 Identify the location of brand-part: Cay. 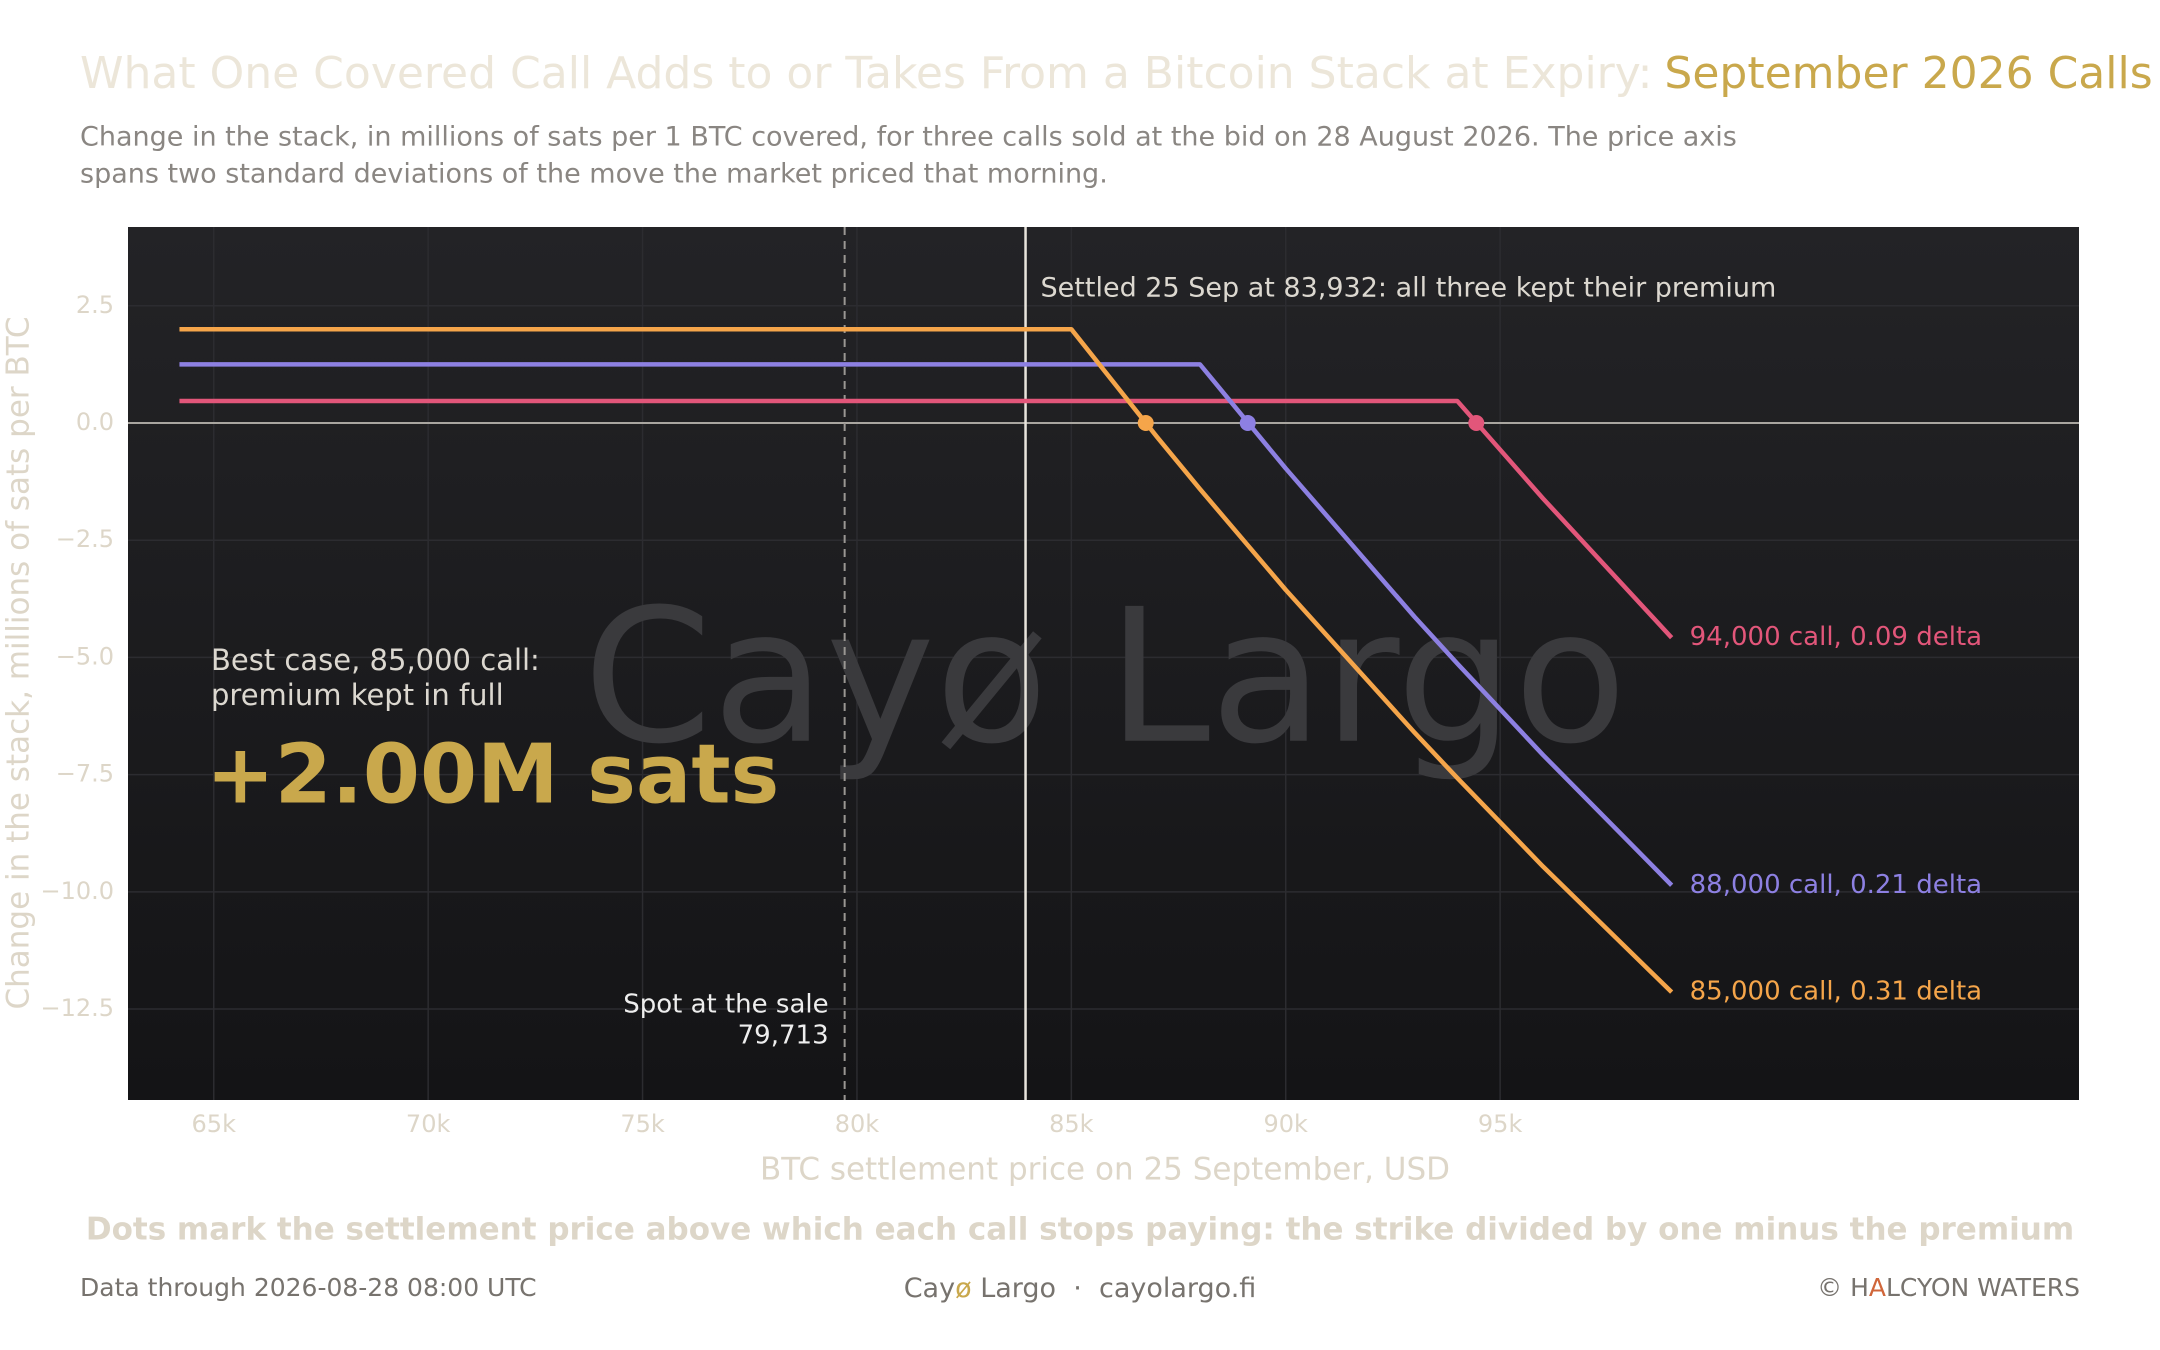
(929, 1288).